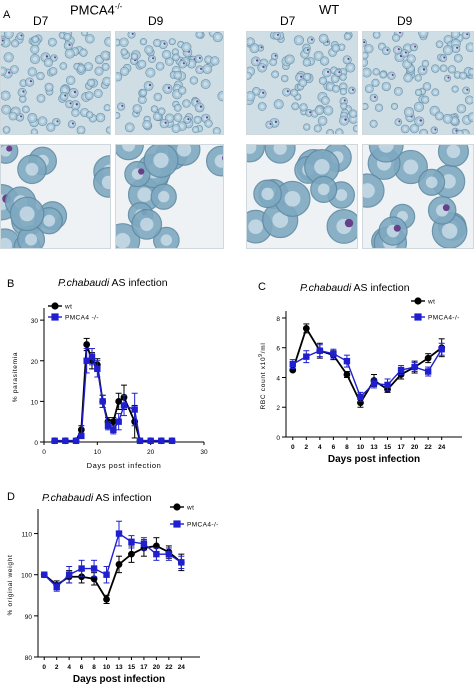 This screenshot has height=689, width=474. I want to click on y-tick-label: 110, so click(27, 535).